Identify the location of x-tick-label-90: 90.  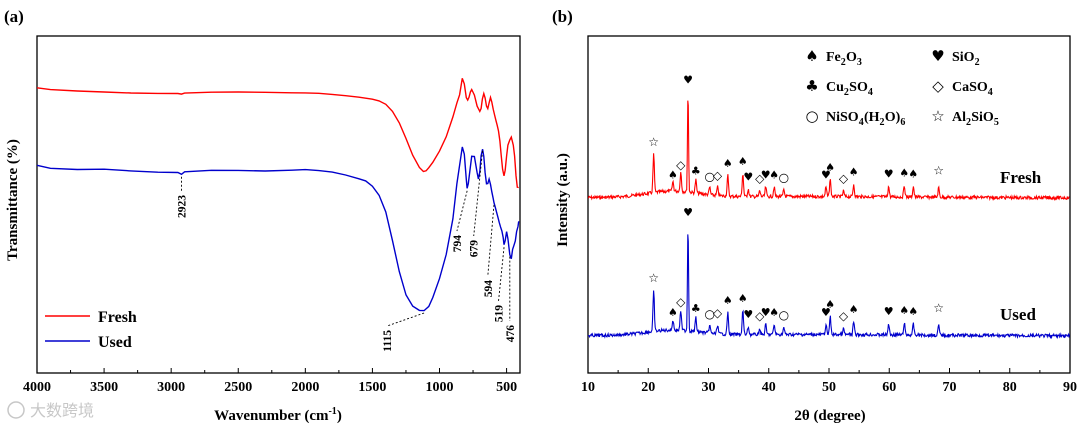
(1070, 387).